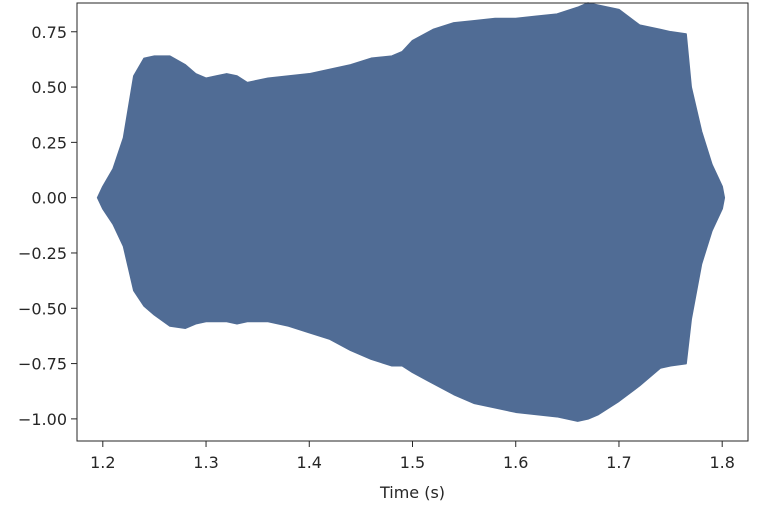 Image resolution: width=776 pixels, height=530 pixels. What do you see at coordinates (49, 198) in the screenshot?
I see `y-tick-label: 0.00` at bounding box center [49, 198].